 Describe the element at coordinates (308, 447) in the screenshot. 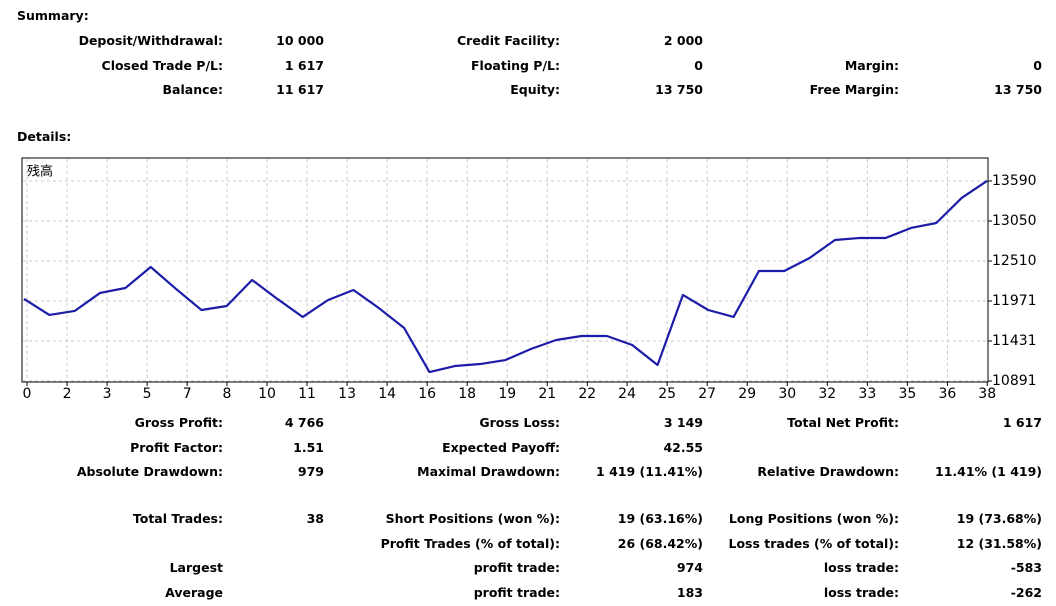

I see `field-value: 1.51` at that location.